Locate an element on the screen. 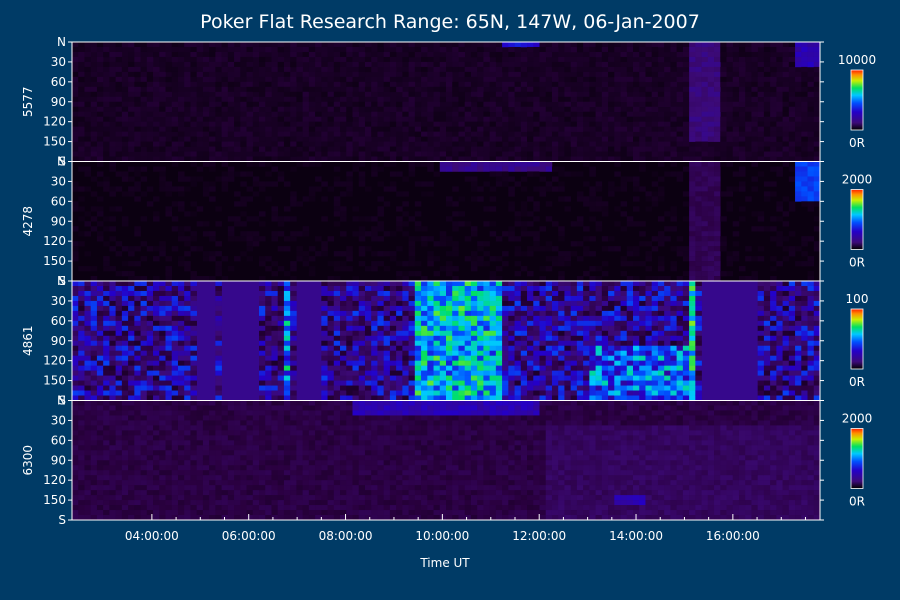 The height and width of the screenshot is (600, 900). y-tick-label: 150 is located at coordinates (54, 142).